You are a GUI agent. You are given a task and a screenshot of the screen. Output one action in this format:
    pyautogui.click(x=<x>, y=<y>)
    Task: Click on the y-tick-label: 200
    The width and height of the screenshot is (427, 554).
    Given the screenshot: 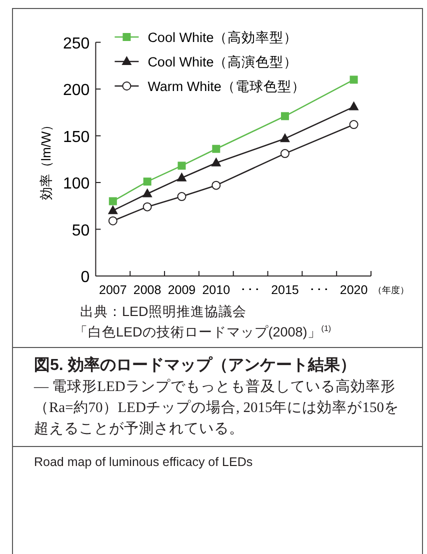 What is the action you would take?
    pyautogui.click(x=76, y=91)
    